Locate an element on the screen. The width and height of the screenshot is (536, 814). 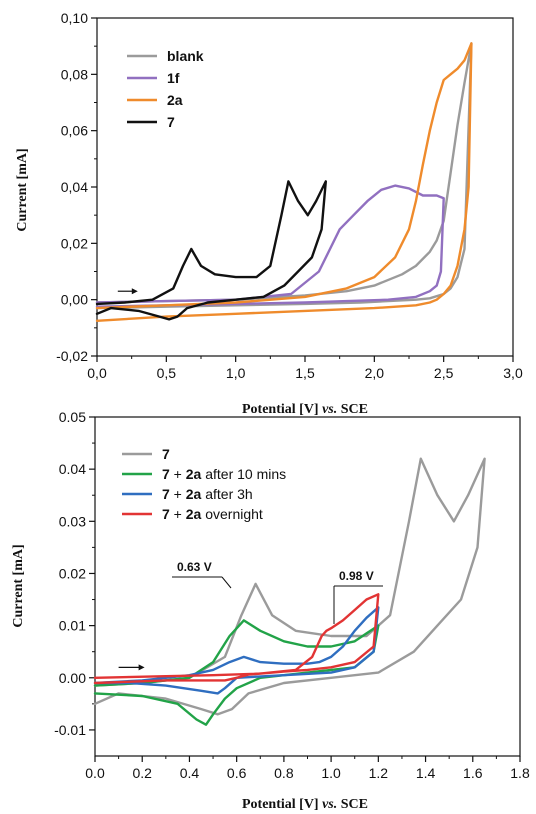
x-tick-label: 0.6 is located at coordinates (237, 773).